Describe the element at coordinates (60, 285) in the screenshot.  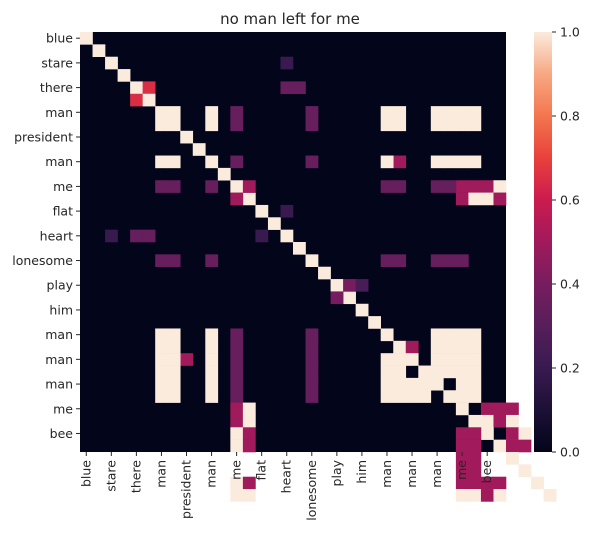
I see `y-tick-label: play` at that location.